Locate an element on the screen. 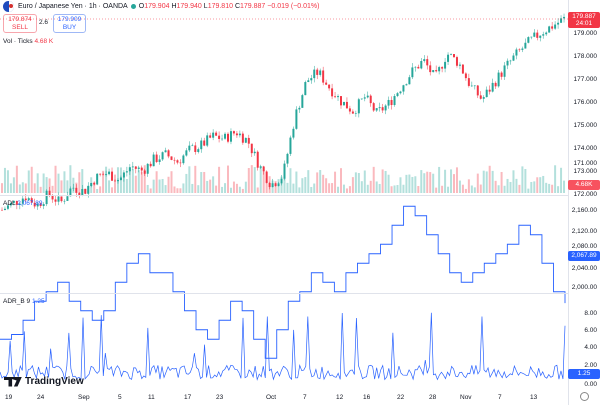 The width and height of the screenshot is (600, 405). adl-tick: 2,120.00 is located at coordinates (584, 231).